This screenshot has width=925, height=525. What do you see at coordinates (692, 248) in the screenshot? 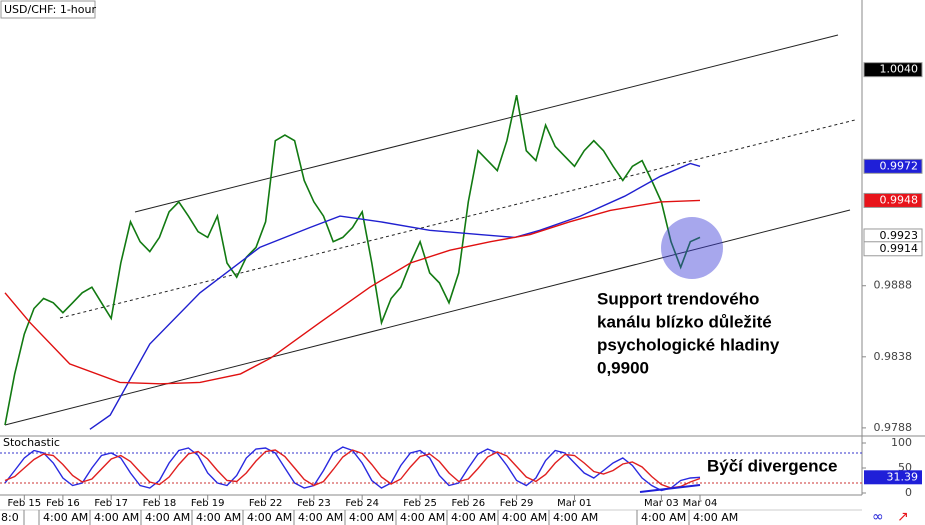
I see `highlight-circle` at bounding box center [692, 248].